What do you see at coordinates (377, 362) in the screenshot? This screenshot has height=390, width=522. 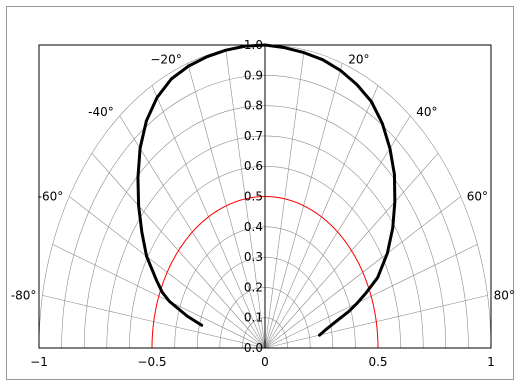 I see `x-tick-label: 0.5` at bounding box center [377, 362].